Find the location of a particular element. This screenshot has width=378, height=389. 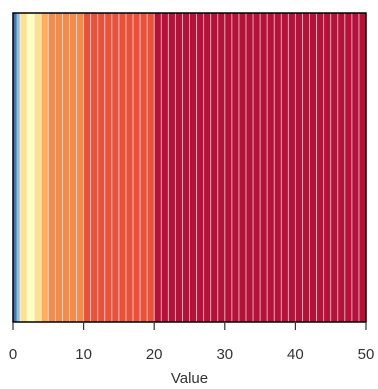

x-axis-title: Value is located at coordinates (189, 378).